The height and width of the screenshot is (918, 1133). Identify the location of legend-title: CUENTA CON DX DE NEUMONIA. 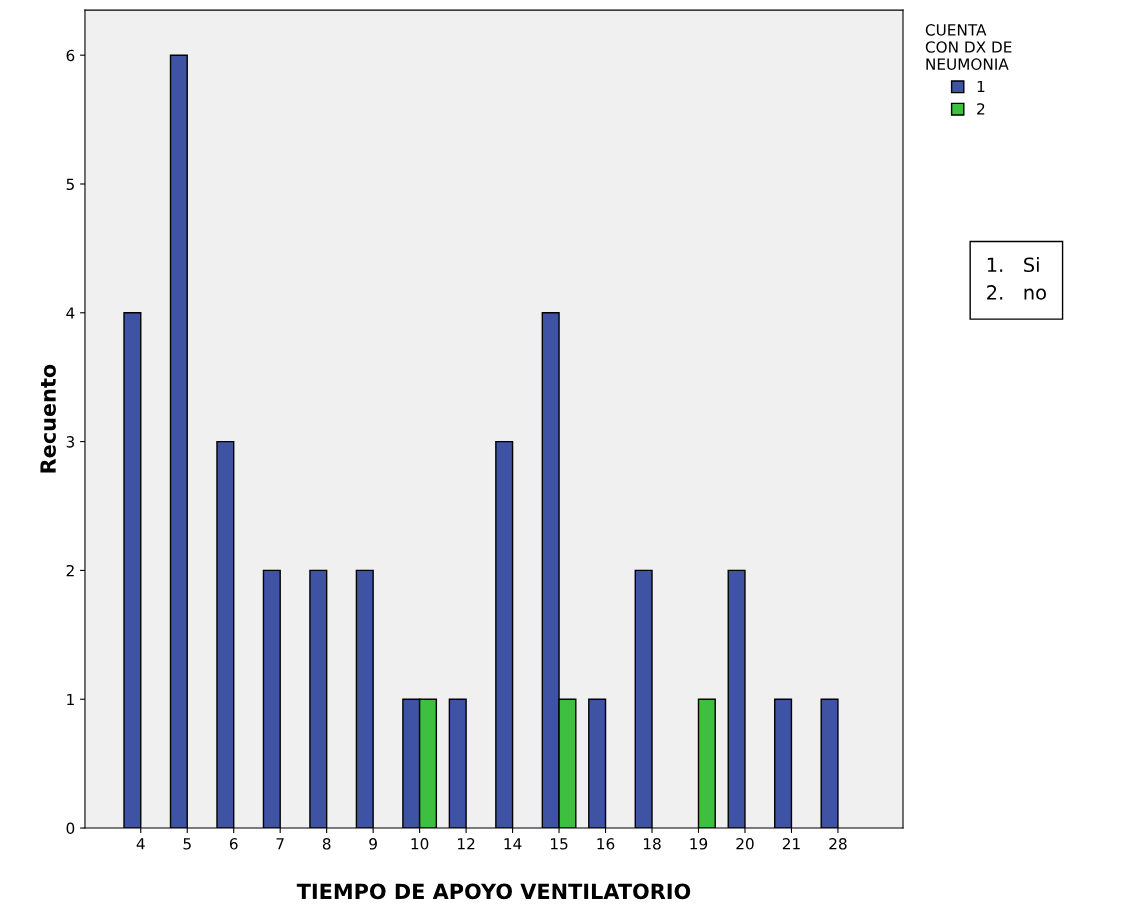
(968, 47).